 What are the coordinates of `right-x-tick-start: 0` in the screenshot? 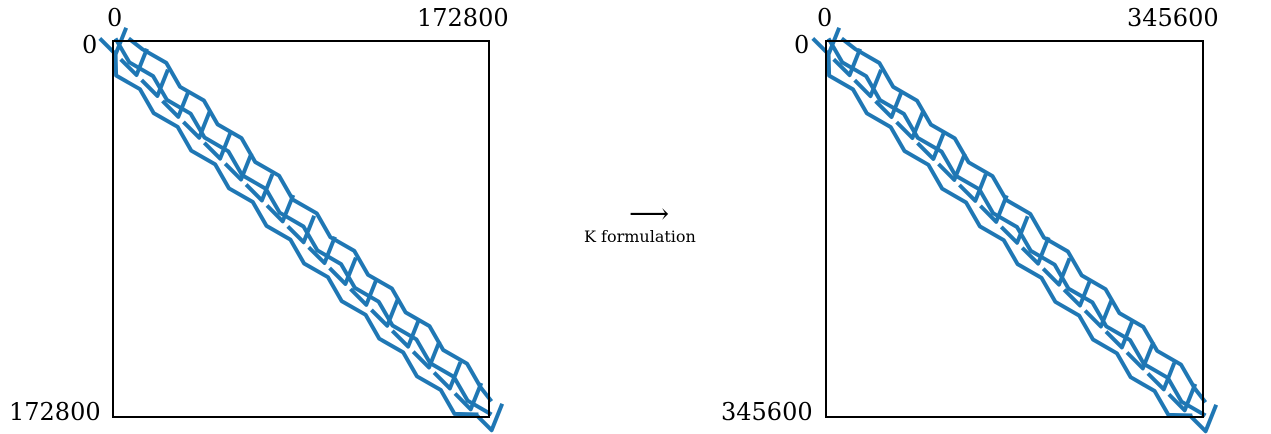 It's located at (825, 18).